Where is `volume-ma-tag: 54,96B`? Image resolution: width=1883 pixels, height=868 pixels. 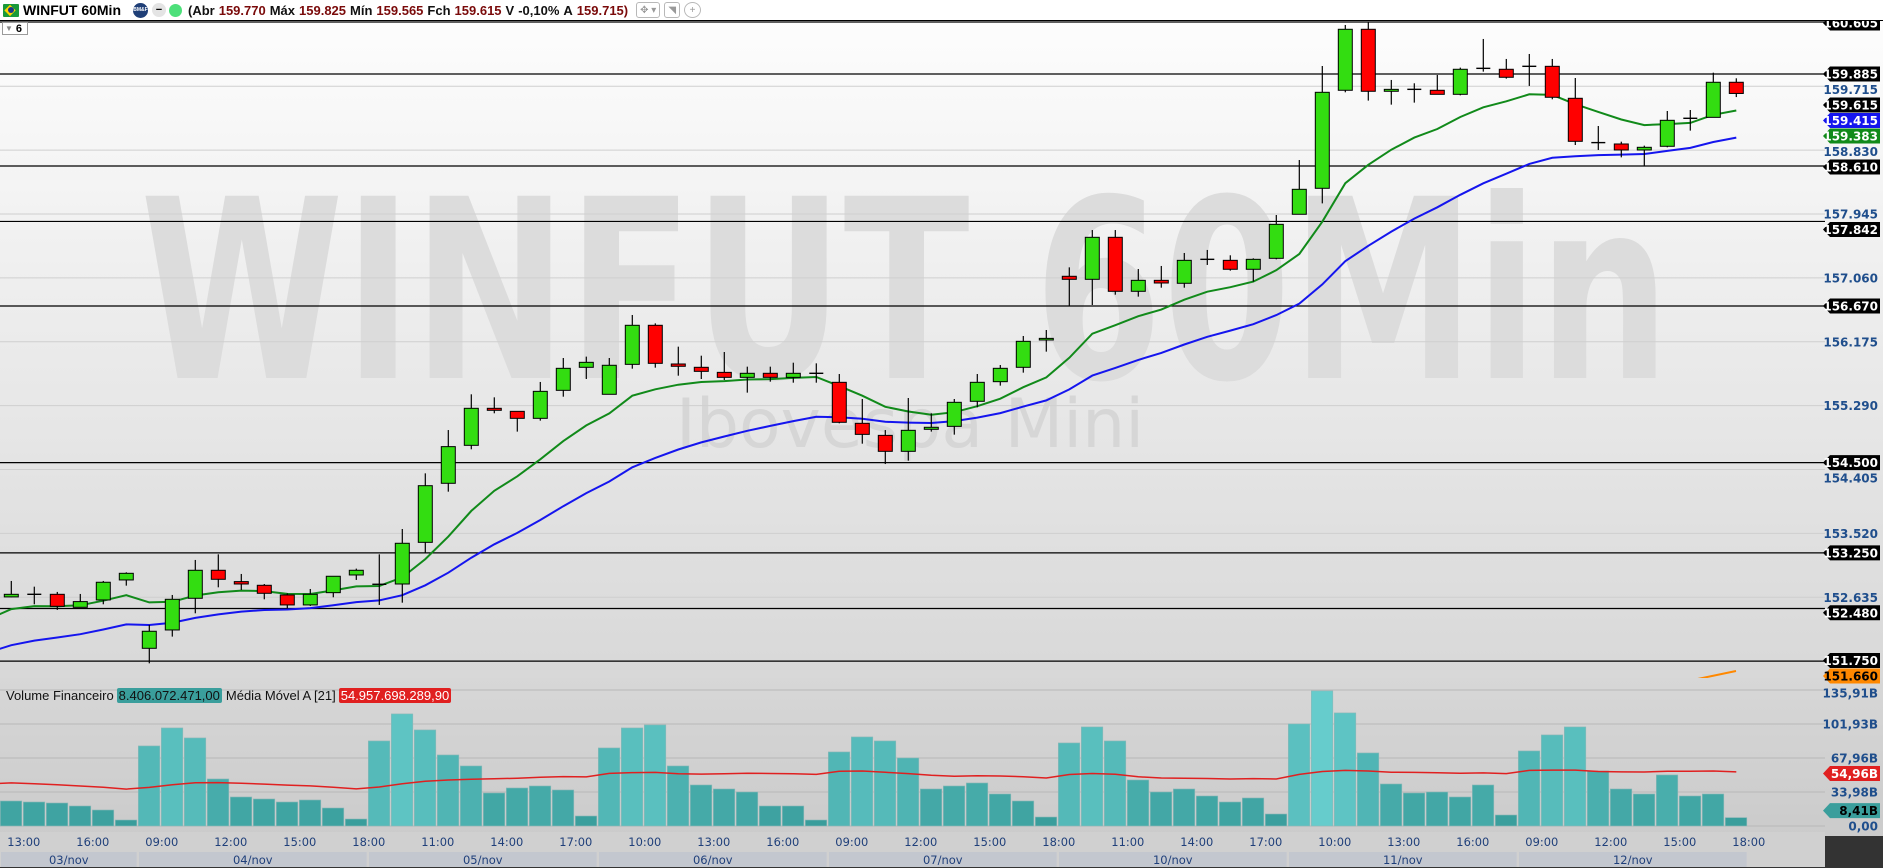 volume-ma-tag: 54,96B is located at coordinates (1851, 773).